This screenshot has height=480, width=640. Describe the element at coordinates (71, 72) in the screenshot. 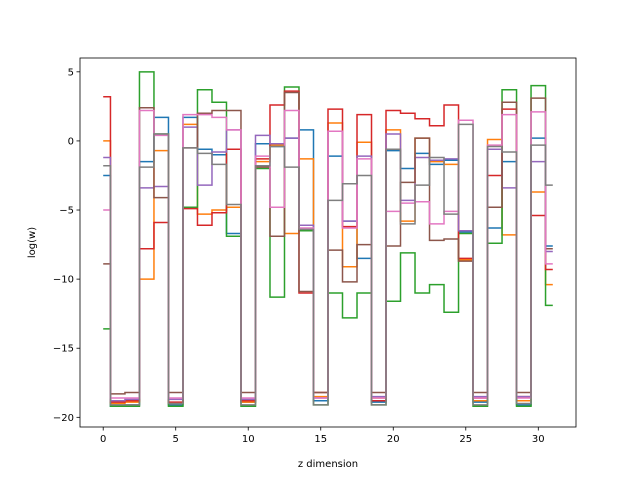

I see `y-tick-label: 5` at that location.